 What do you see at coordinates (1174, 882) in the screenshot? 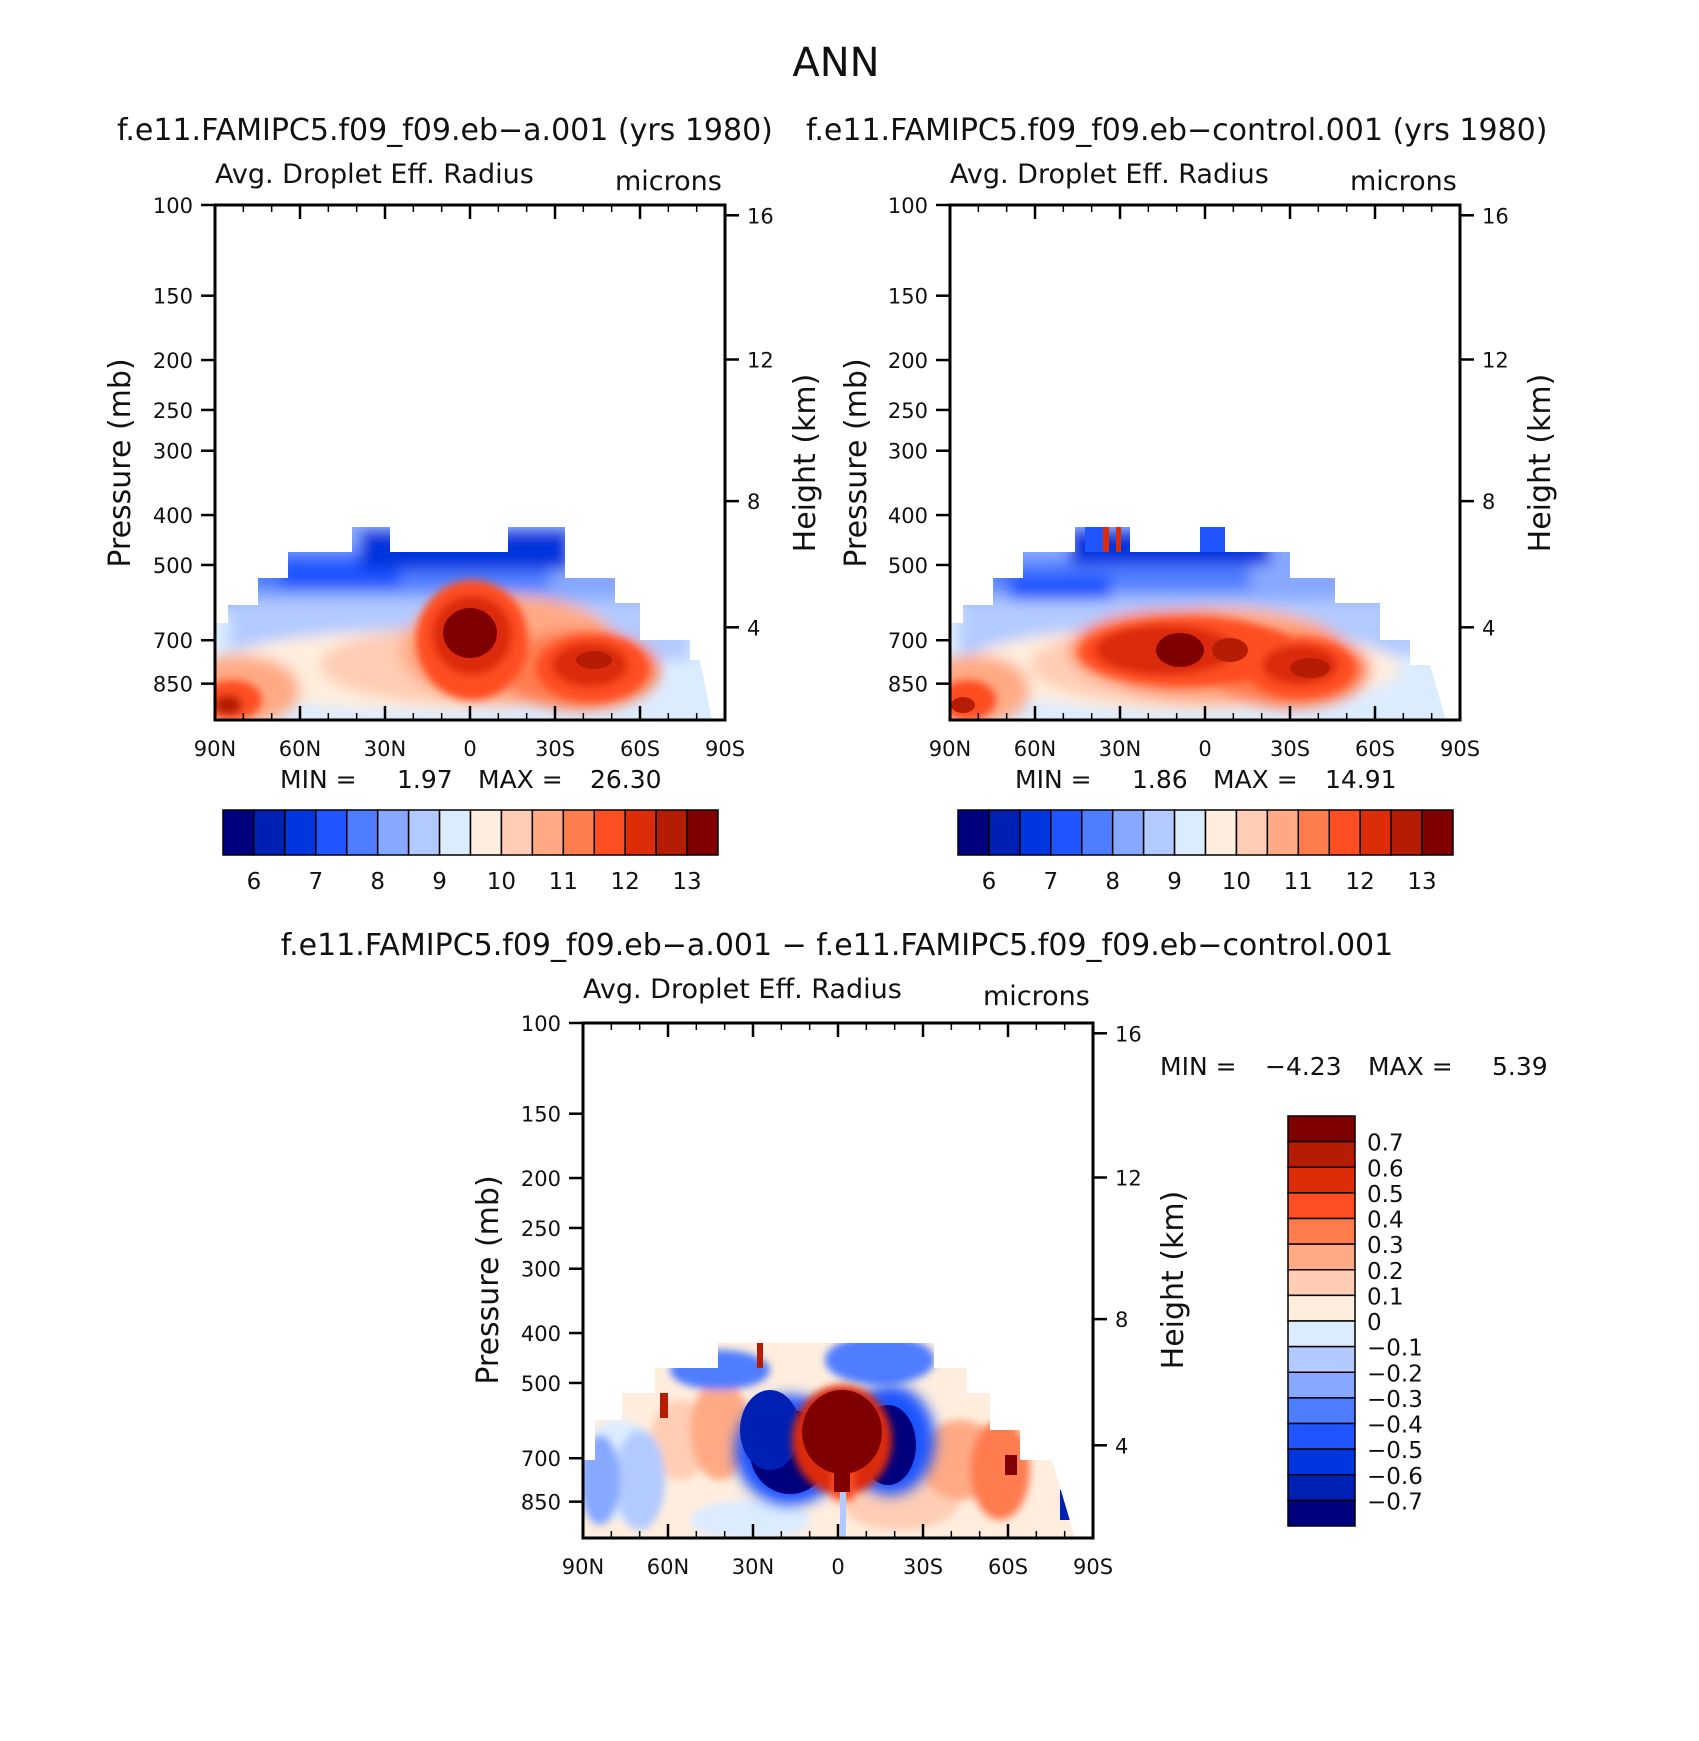
I see `colorbar-label: 9` at bounding box center [1174, 882].